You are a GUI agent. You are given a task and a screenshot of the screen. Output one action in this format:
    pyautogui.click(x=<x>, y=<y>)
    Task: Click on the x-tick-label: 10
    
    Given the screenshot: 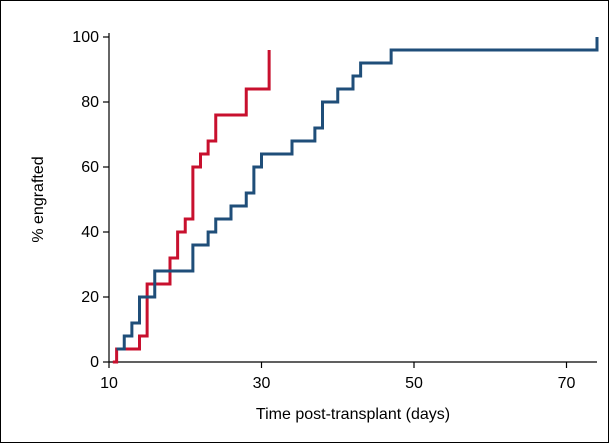 What is the action you would take?
    pyautogui.click(x=109, y=383)
    